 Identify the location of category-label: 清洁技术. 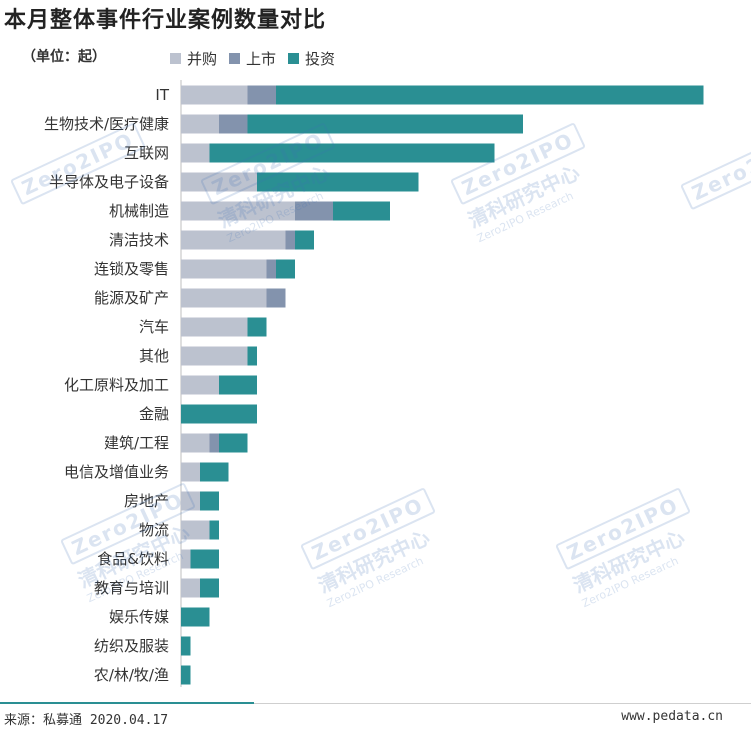
(139, 240).